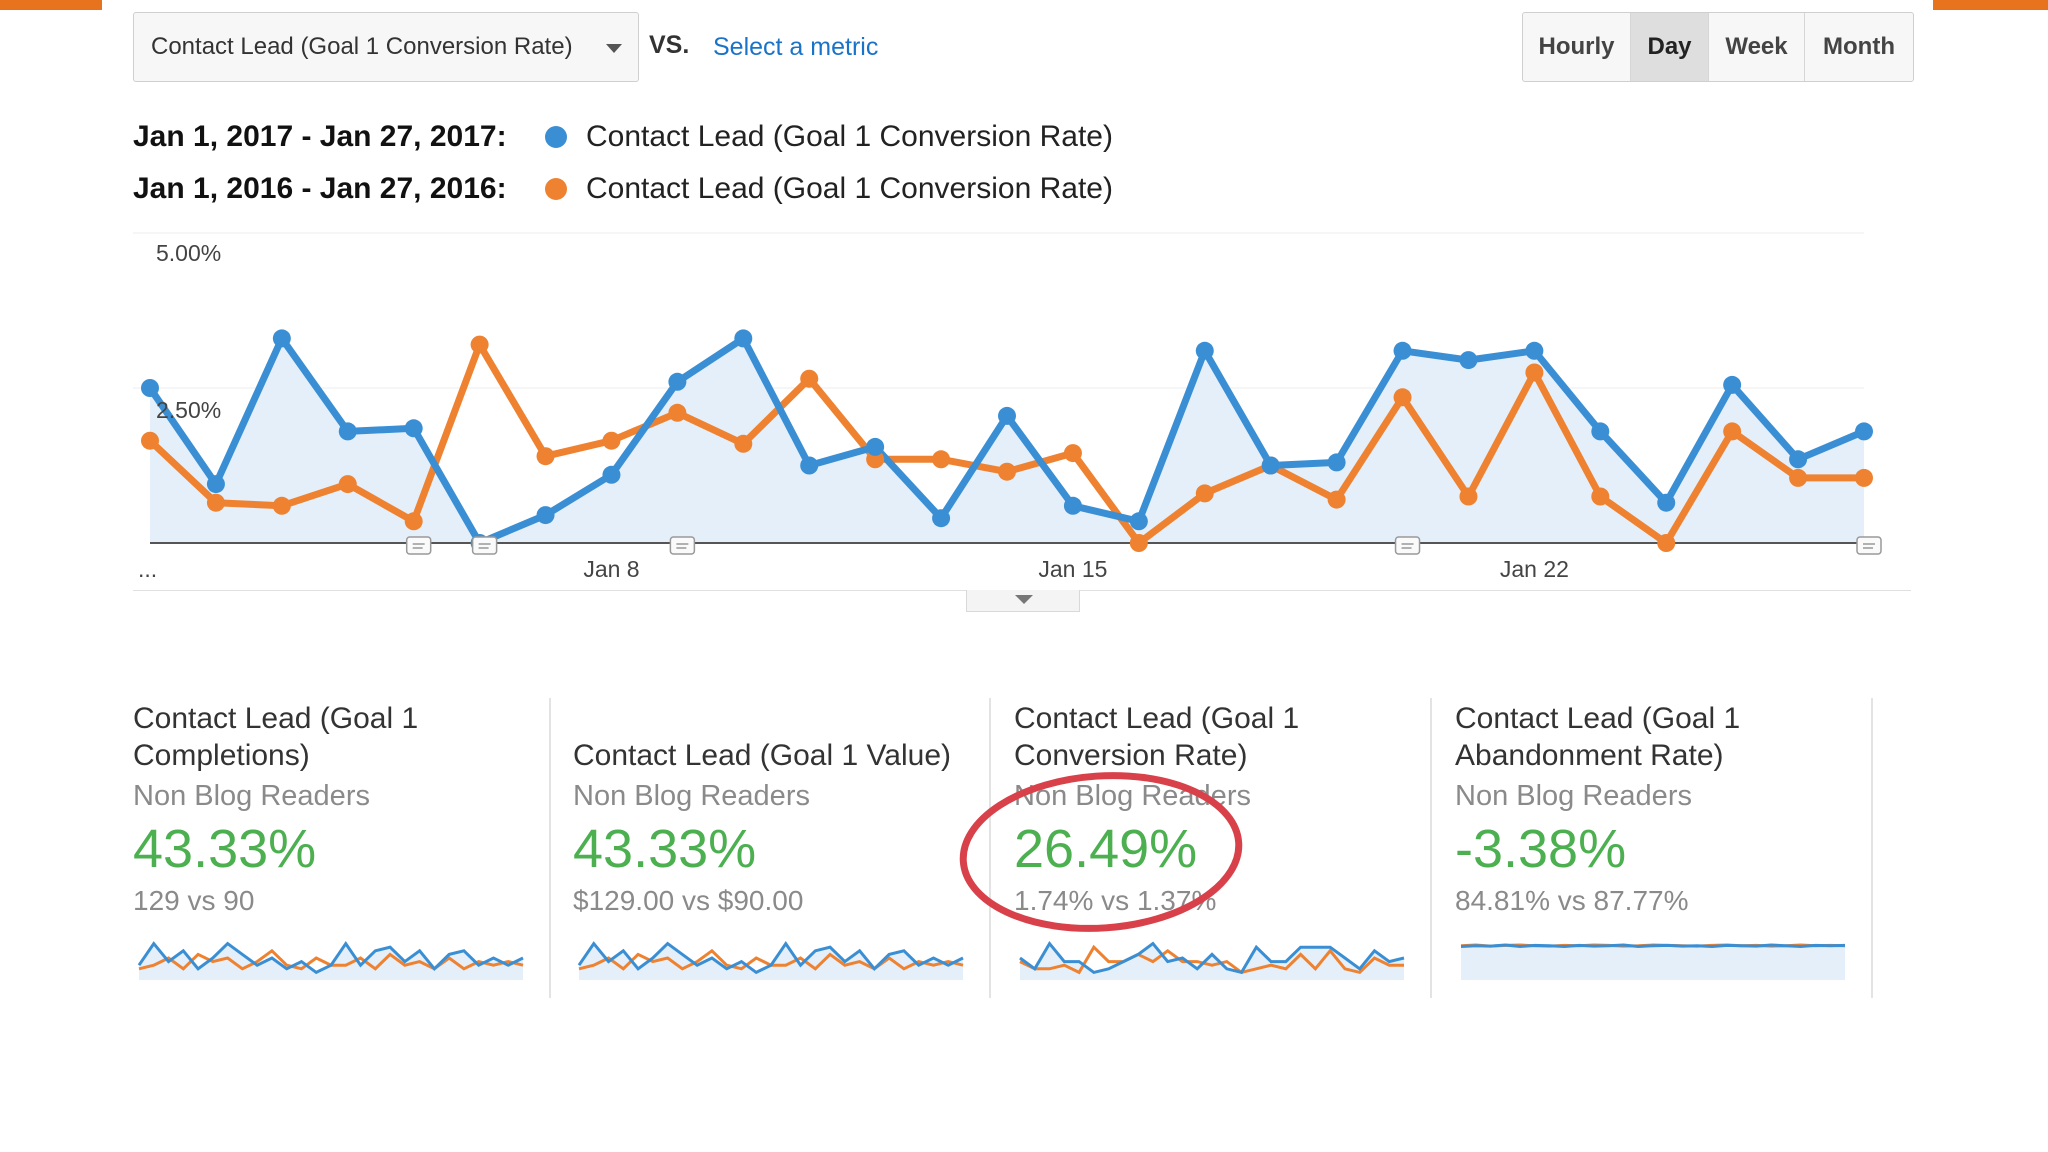 This screenshot has height=1152, width=2048. What do you see at coordinates (362, 46) in the screenshot?
I see `metric-dropdown-value: Contact Lead (Goal 1 Conversion Rate)` at bounding box center [362, 46].